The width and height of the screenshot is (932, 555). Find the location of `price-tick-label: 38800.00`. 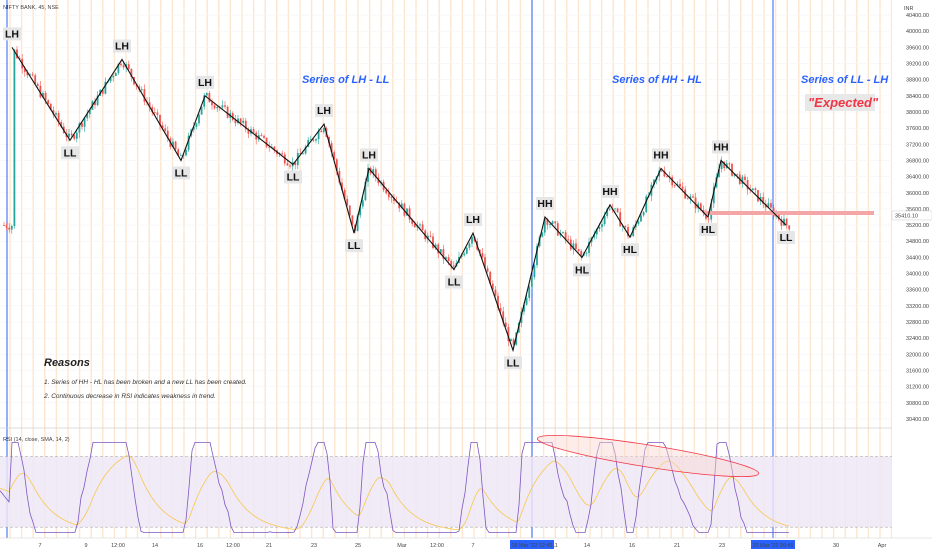

price-tick-label: 38800.00 is located at coordinates (917, 81).